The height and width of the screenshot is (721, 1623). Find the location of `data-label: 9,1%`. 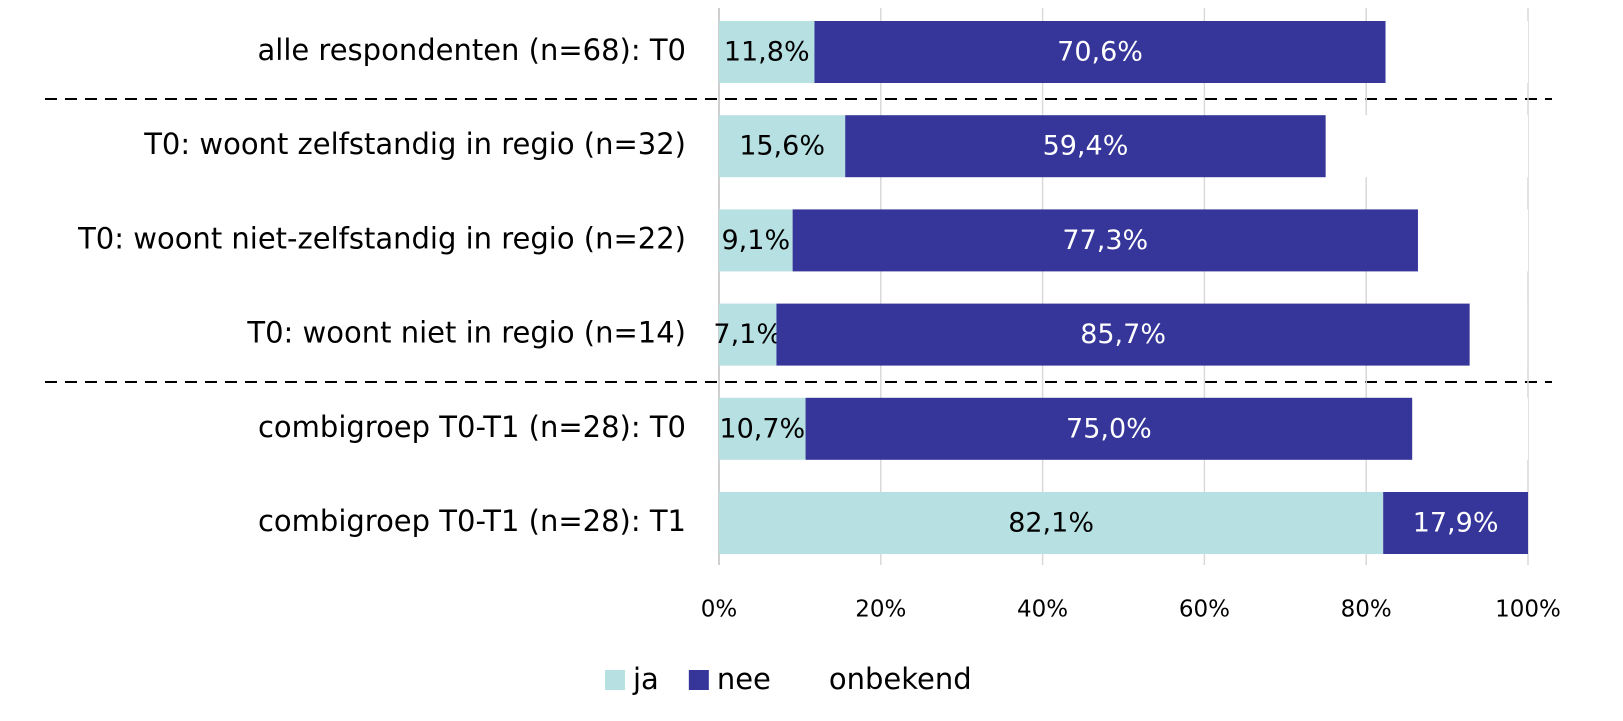

data-label: 9,1% is located at coordinates (756, 240).